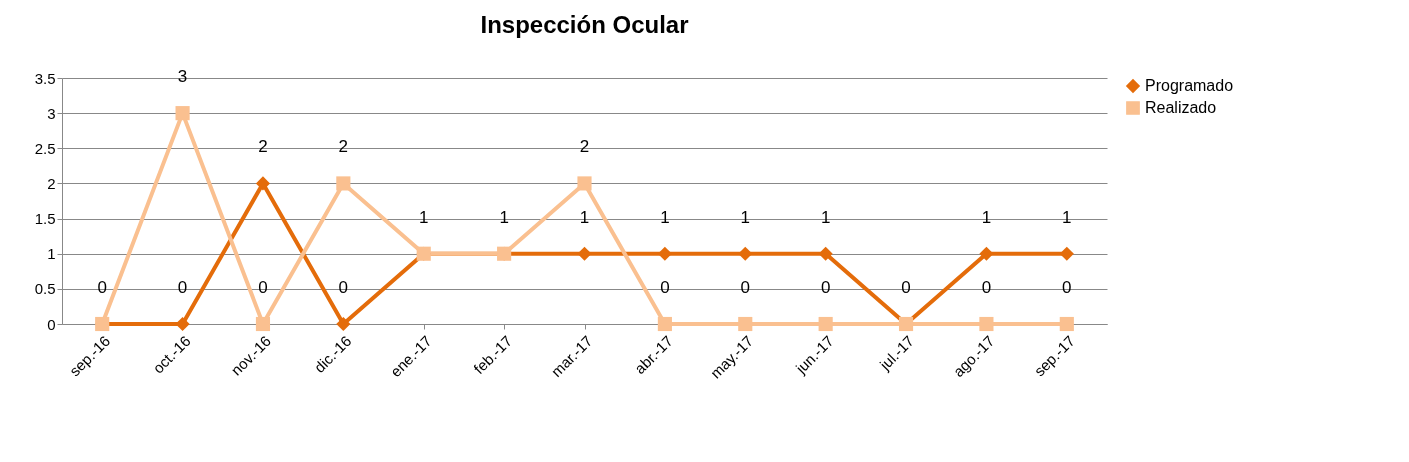  What do you see at coordinates (182, 77) in the screenshot?
I see `data-label: 3` at bounding box center [182, 77].